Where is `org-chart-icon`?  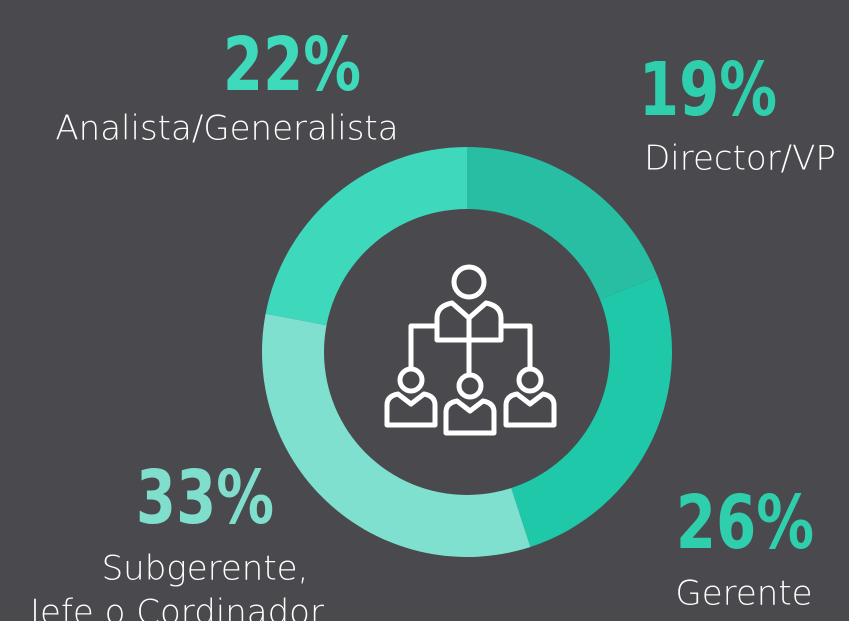 org-chart-icon is located at coordinates (470, 350).